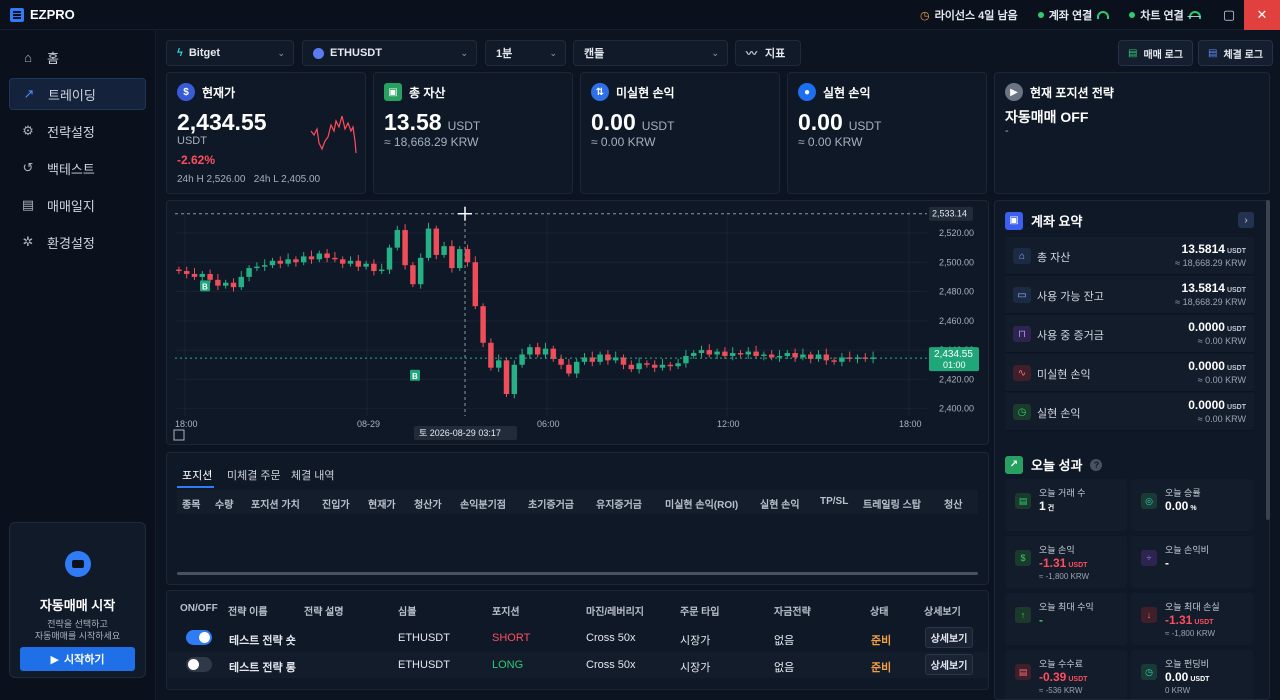 The width and height of the screenshot is (1280, 700). I want to click on horizontal-scrollbar, so click(577, 573).